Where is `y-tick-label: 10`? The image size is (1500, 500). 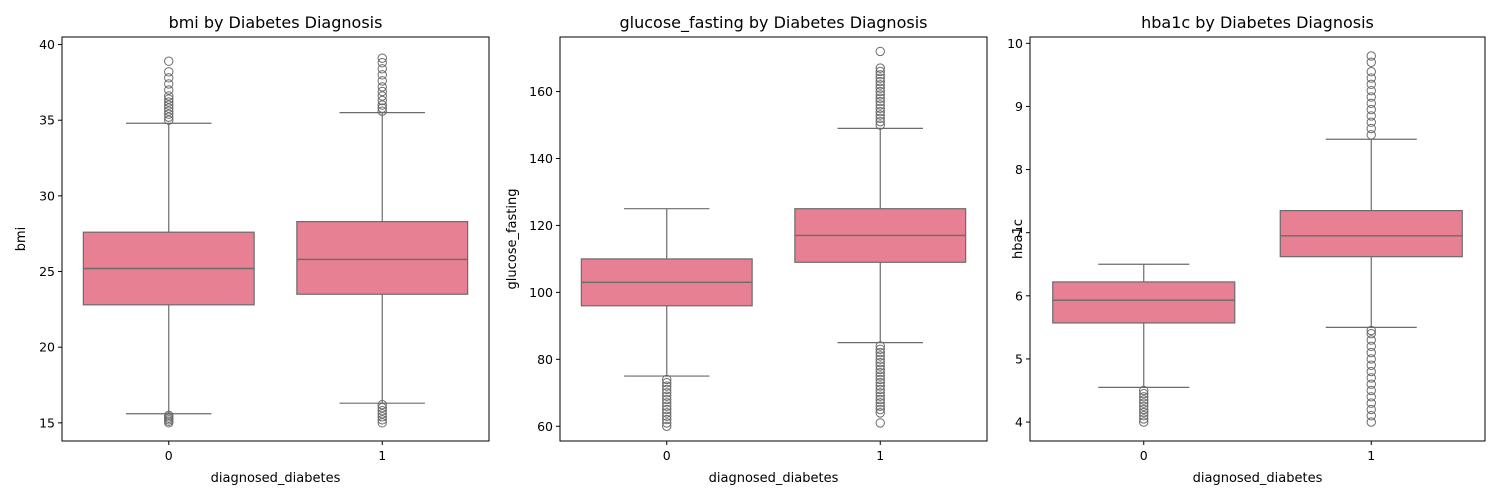
y-tick-label: 10 is located at coordinates (1015, 43).